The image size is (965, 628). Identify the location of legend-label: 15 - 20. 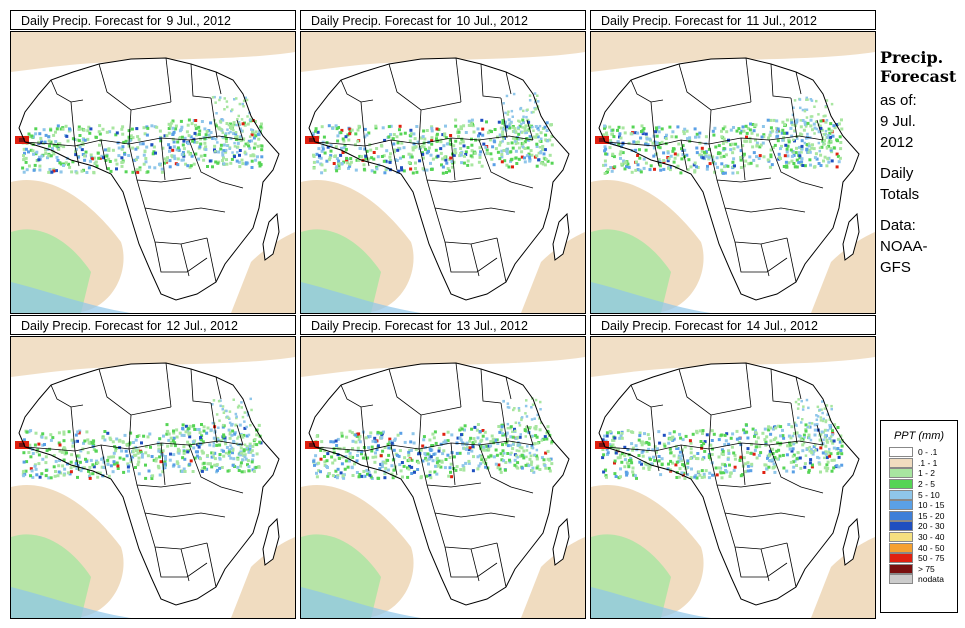
(931, 515).